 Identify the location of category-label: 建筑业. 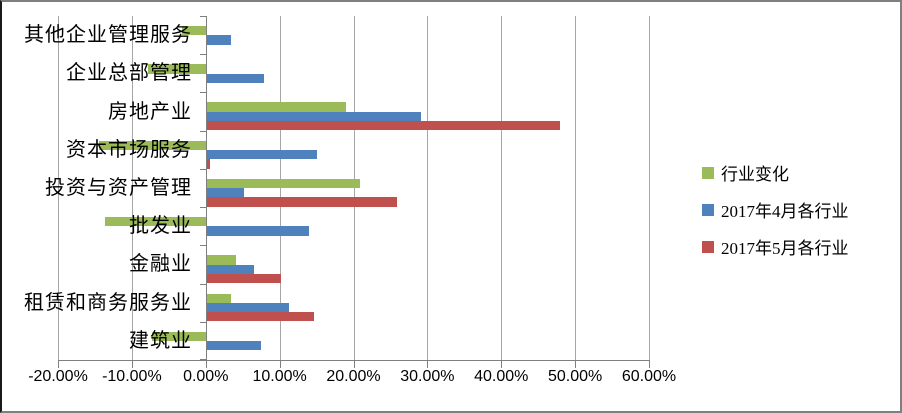
(160, 340).